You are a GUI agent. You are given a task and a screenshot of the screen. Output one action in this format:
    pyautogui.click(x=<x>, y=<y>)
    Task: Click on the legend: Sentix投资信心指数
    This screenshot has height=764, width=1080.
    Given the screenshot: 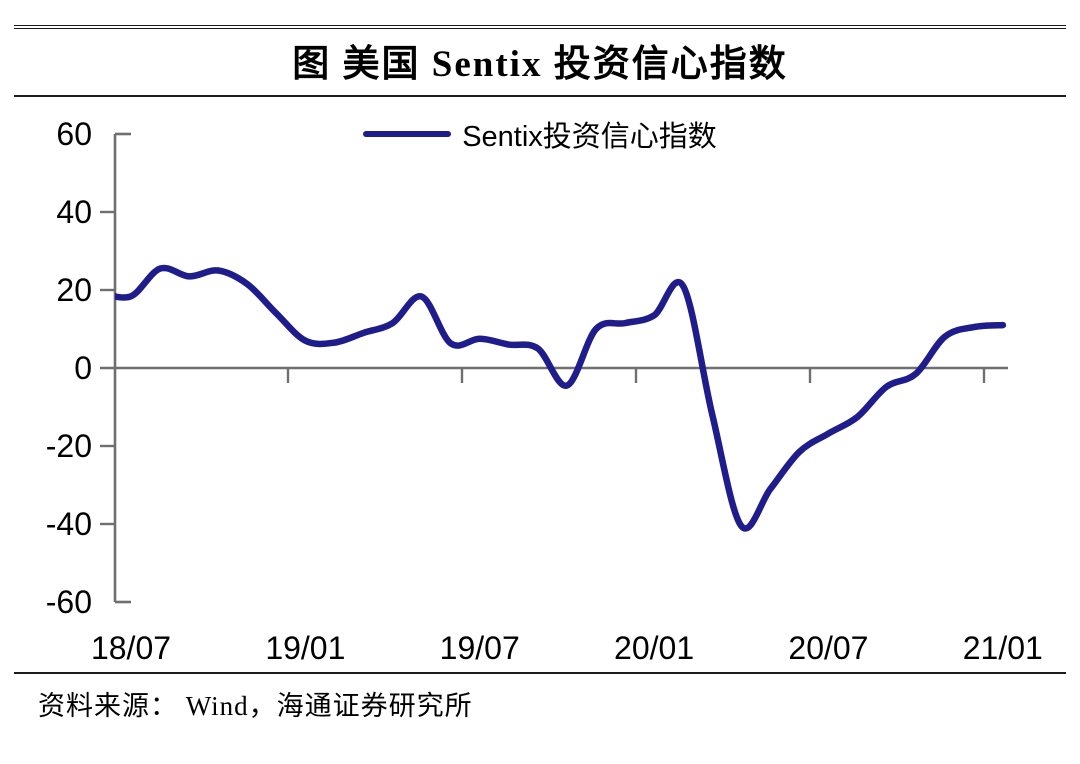 What is the action you would take?
    pyautogui.click(x=540, y=134)
    